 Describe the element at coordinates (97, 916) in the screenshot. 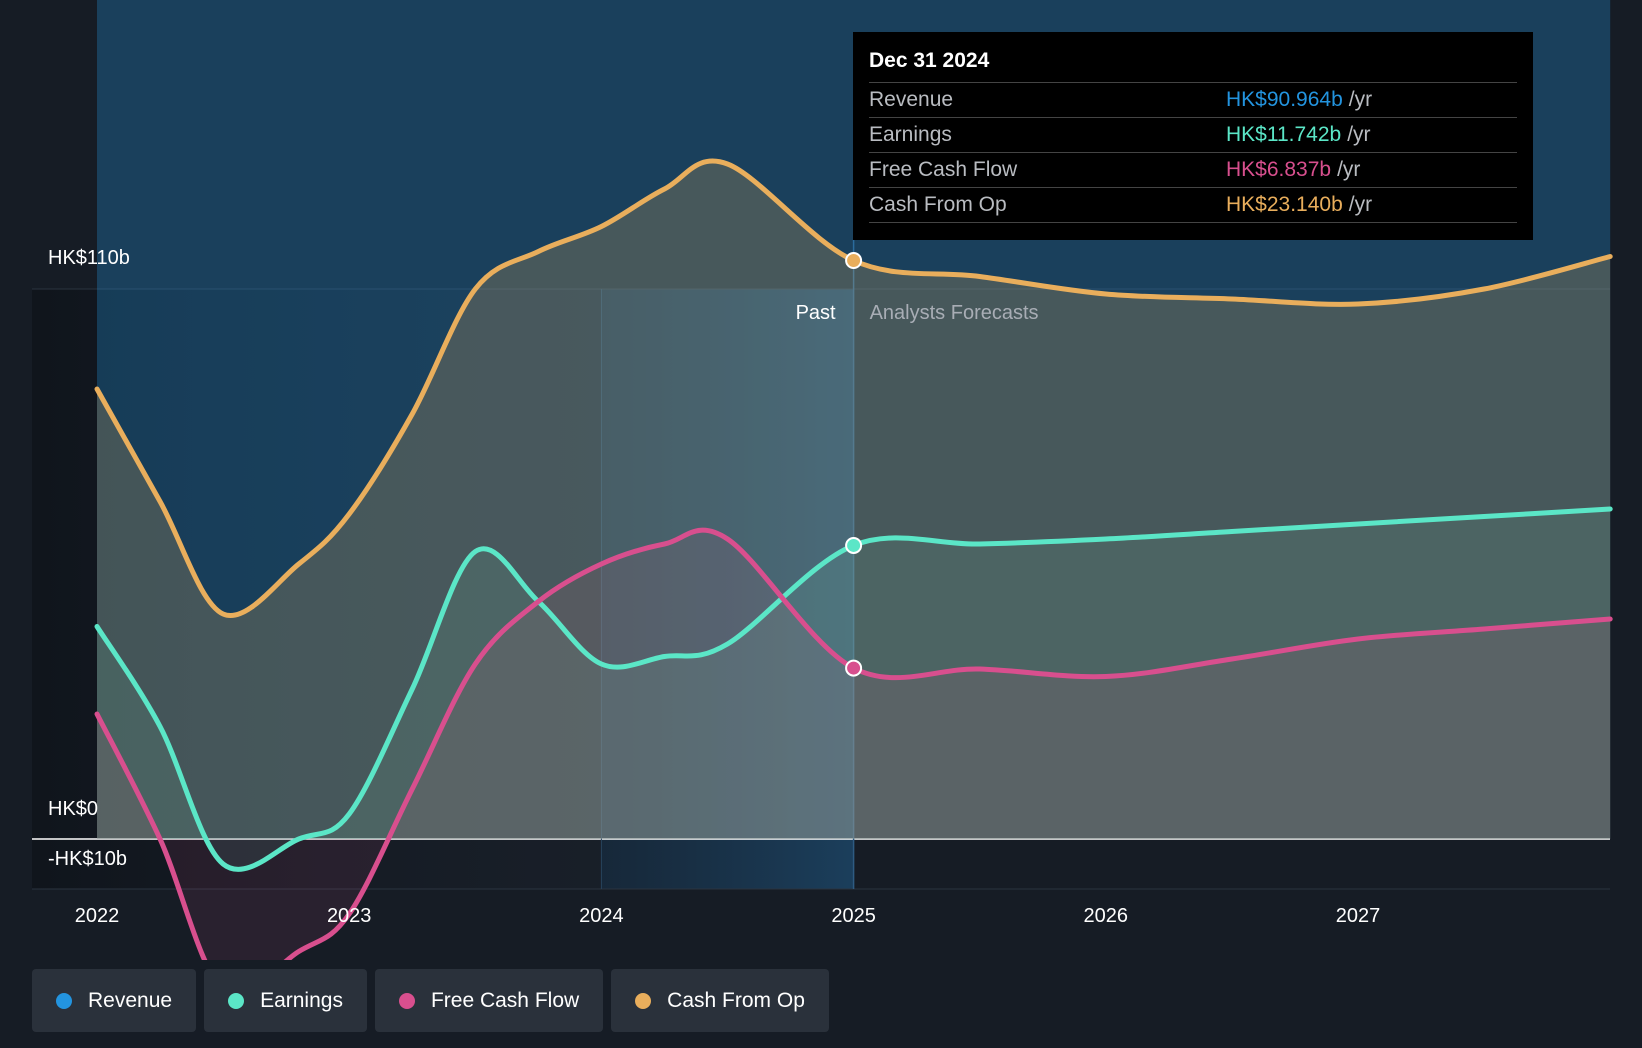

I see `x-tick-label: 2022` at that location.